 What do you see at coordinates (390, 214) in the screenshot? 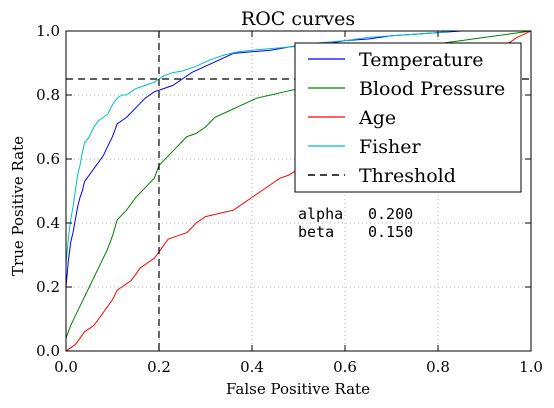
I see `alpha-value: 0.200` at bounding box center [390, 214].